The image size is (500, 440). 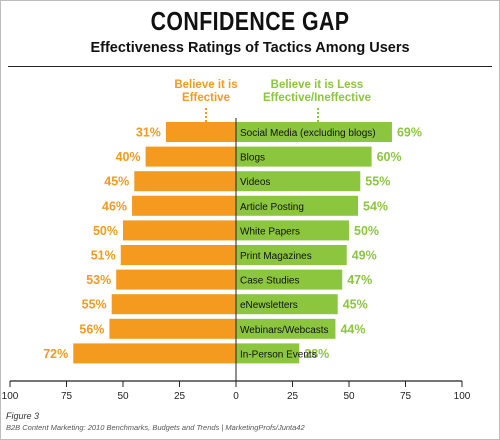 I want to click on legend-ineffective-dots, so click(x=318, y=116).